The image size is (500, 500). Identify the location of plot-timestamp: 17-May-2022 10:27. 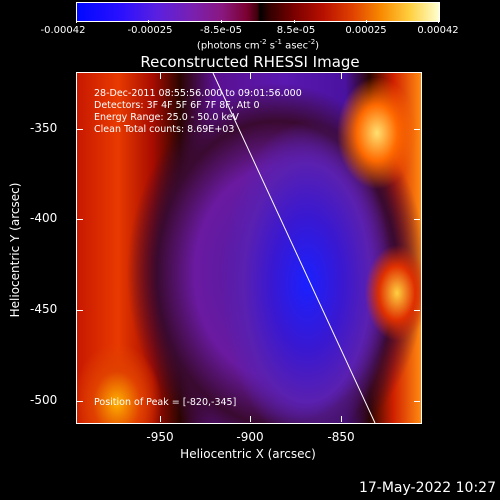
(427, 488).